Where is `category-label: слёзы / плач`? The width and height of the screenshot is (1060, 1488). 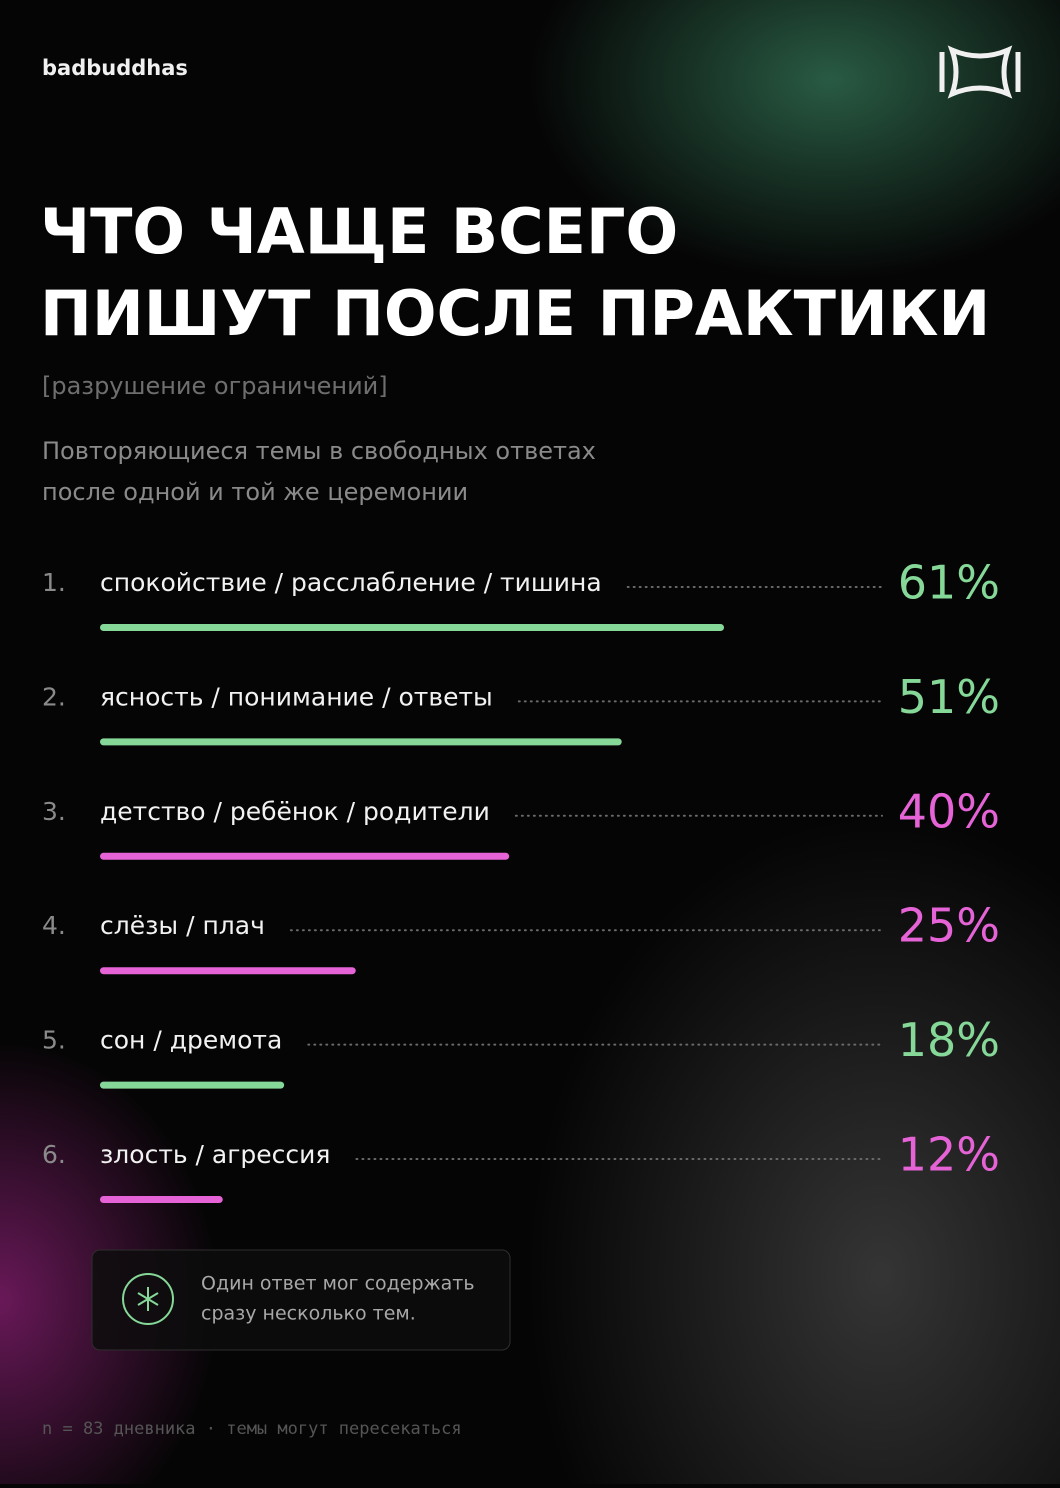
category-label: слёзы / плач is located at coordinates (182, 925).